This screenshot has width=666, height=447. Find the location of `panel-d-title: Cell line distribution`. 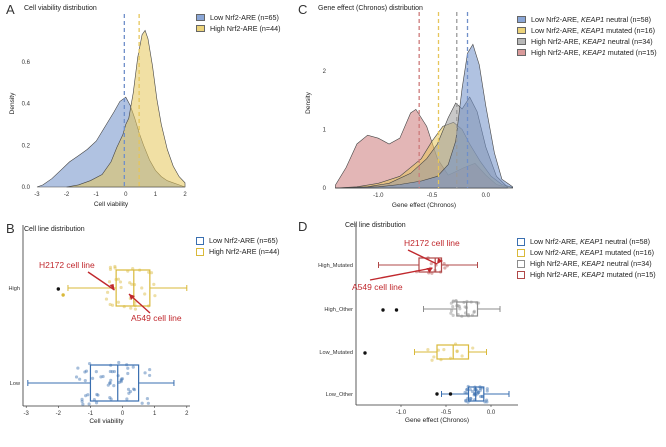

panel-d-title: Cell line distribution is located at coordinates (375, 225).